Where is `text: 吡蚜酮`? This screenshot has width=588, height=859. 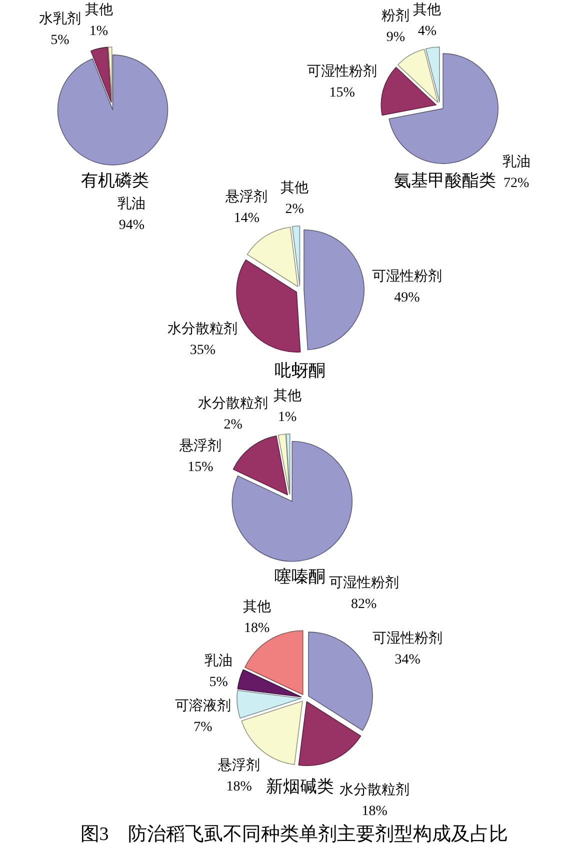 text: 吡蚜酮 is located at coordinates (300, 370).